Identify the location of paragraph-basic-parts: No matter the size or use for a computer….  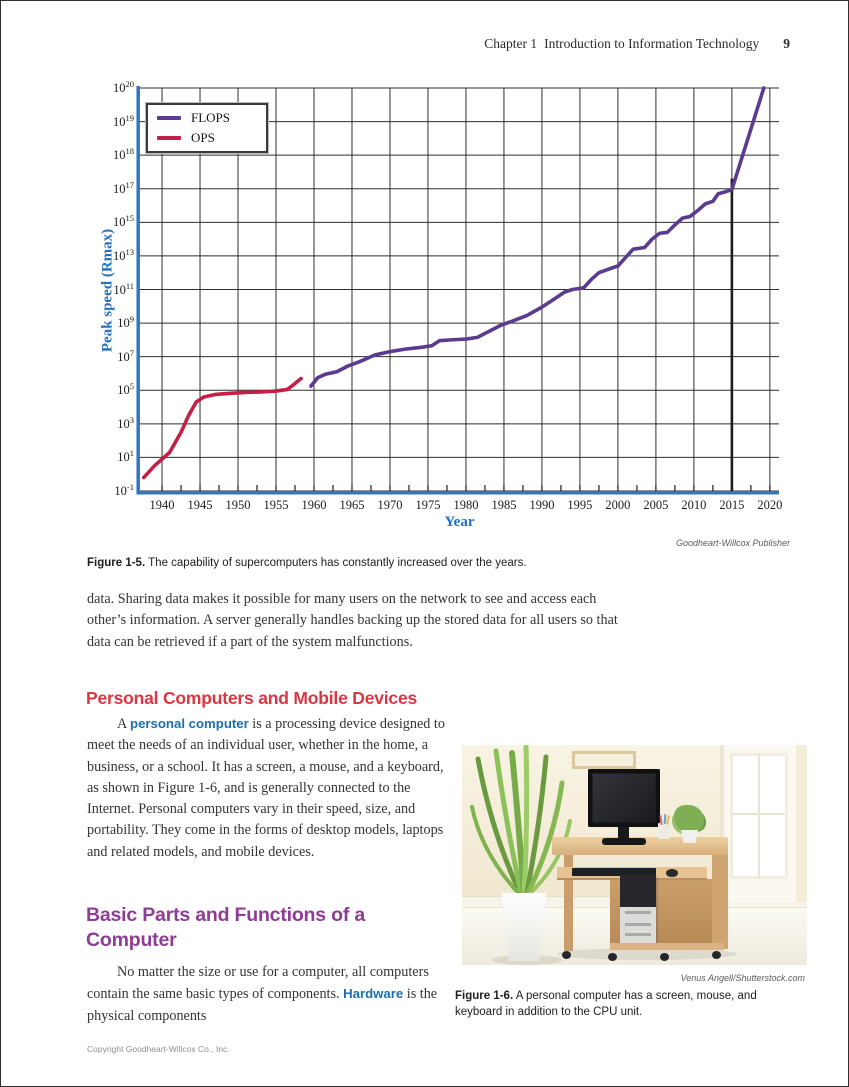
(268, 994).